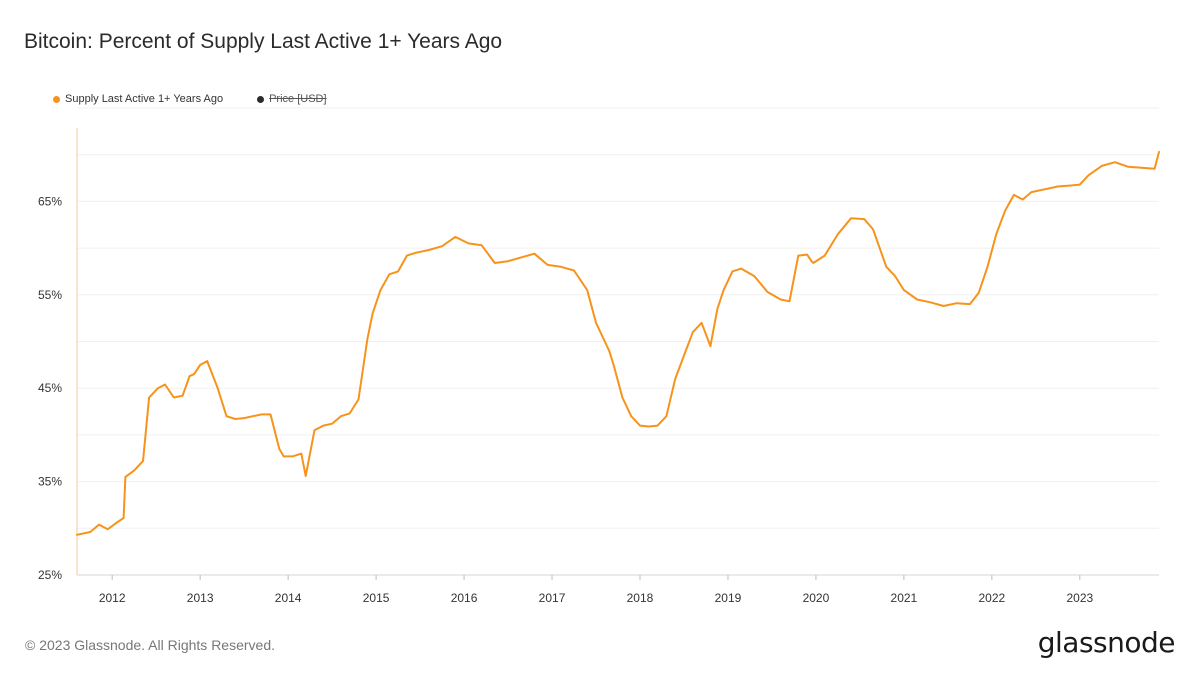 Image resolution: width=1199 pixels, height=675 pixels. What do you see at coordinates (50, 482) in the screenshot?
I see `y-tick-label: 35%` at bounding box center [50, 482].